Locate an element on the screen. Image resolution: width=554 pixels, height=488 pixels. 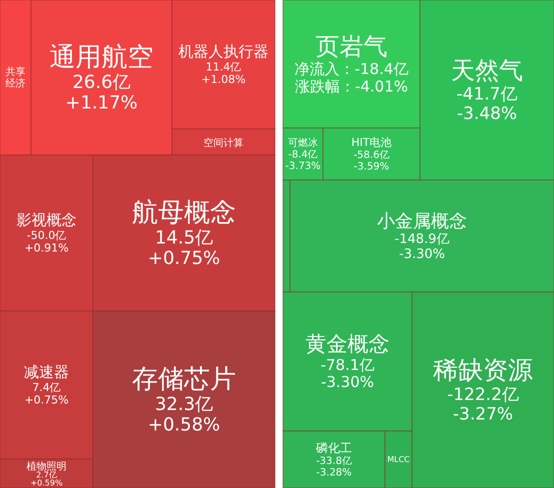
data-label: 涨跌幅：-4.01% is located at coordinates (351, 86).